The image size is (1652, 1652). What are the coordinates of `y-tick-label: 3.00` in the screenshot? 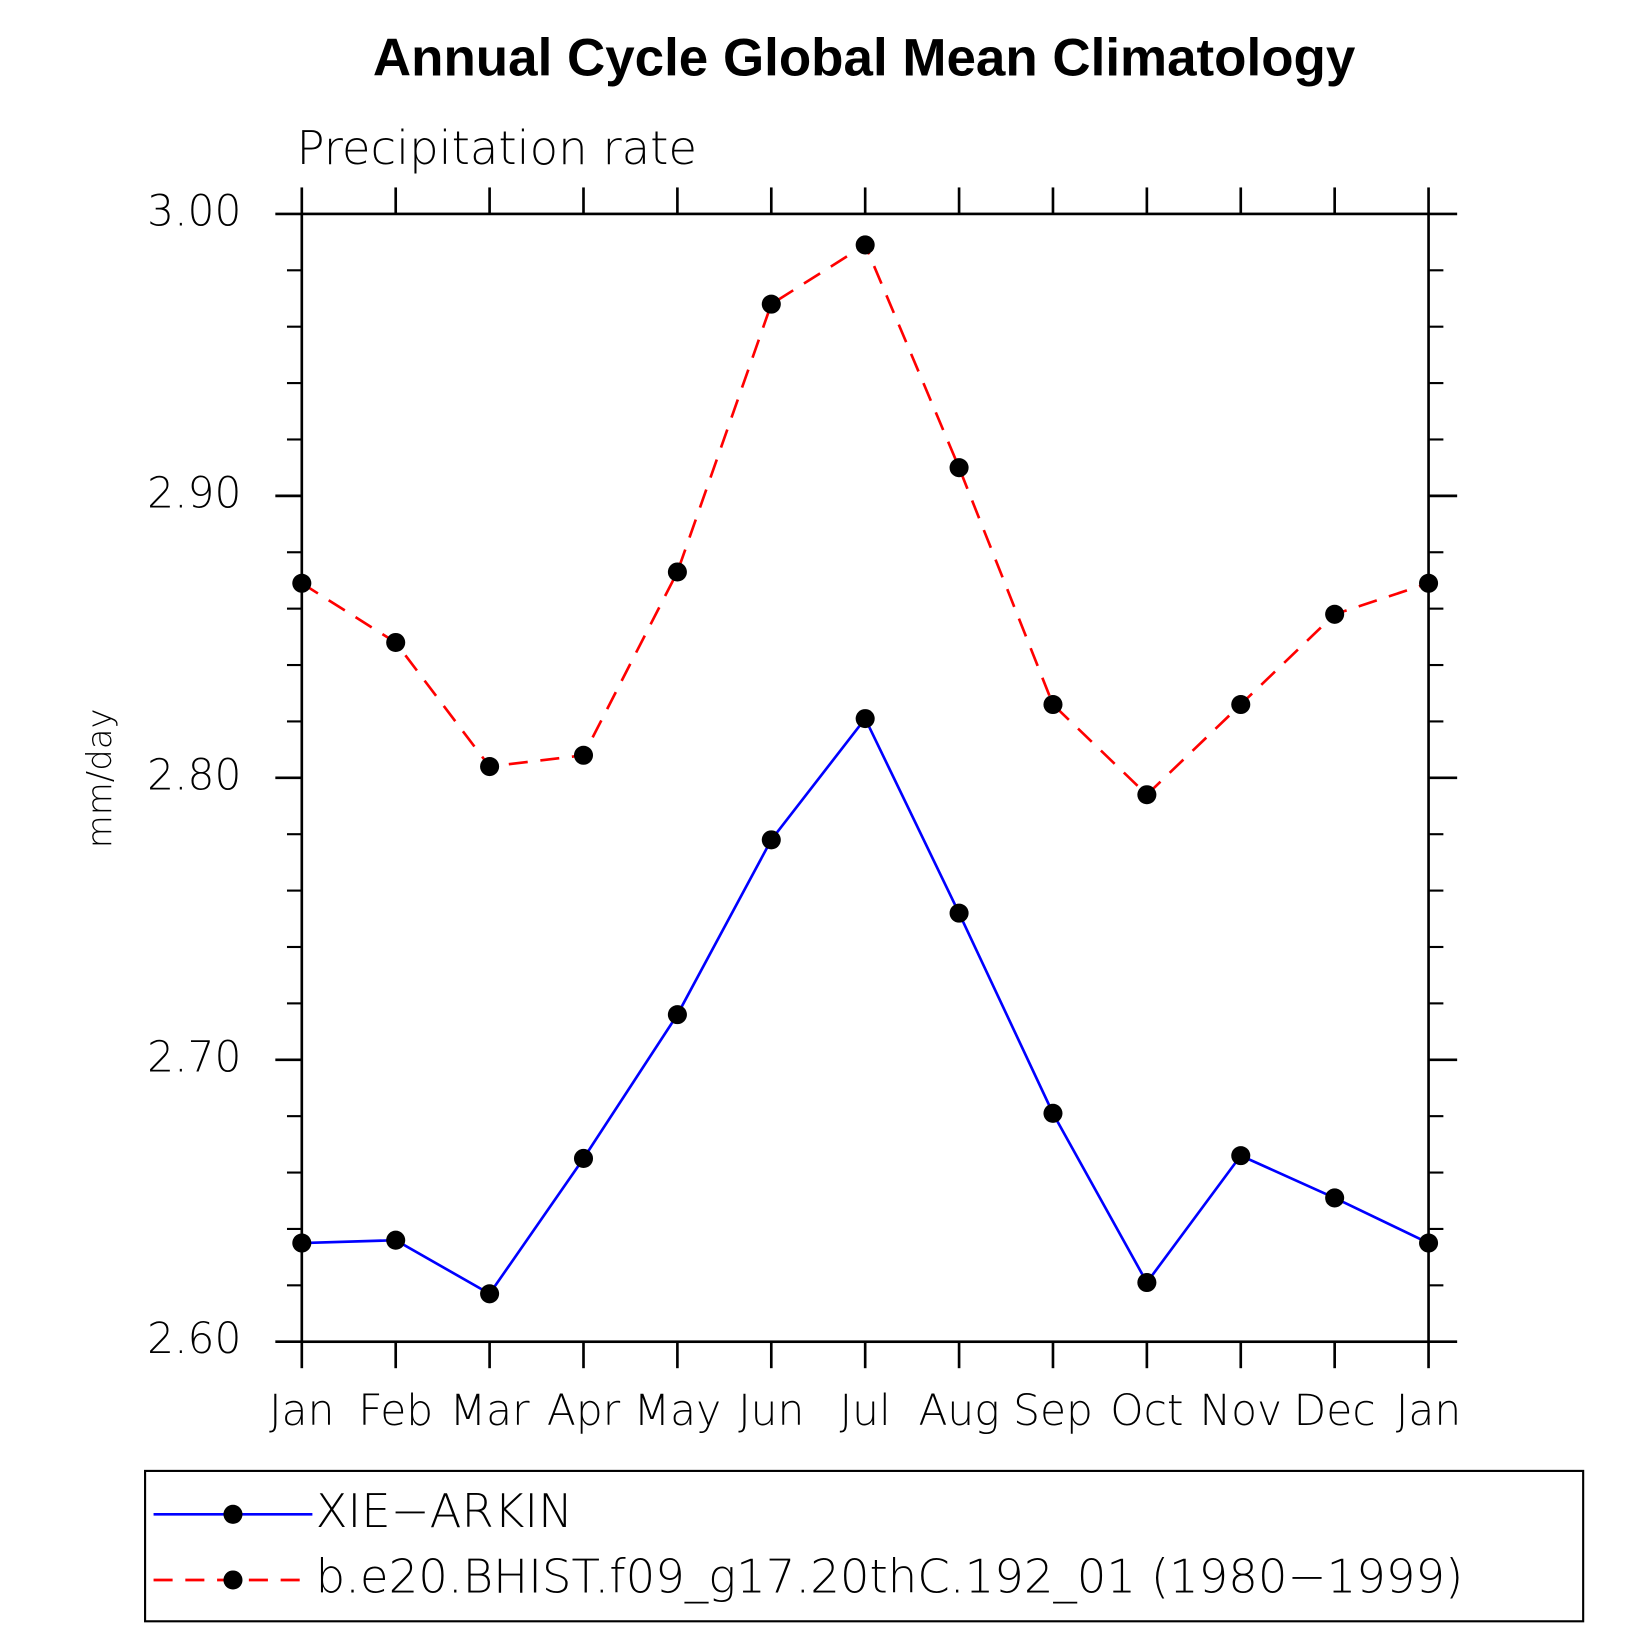 It's located at (194, 210).